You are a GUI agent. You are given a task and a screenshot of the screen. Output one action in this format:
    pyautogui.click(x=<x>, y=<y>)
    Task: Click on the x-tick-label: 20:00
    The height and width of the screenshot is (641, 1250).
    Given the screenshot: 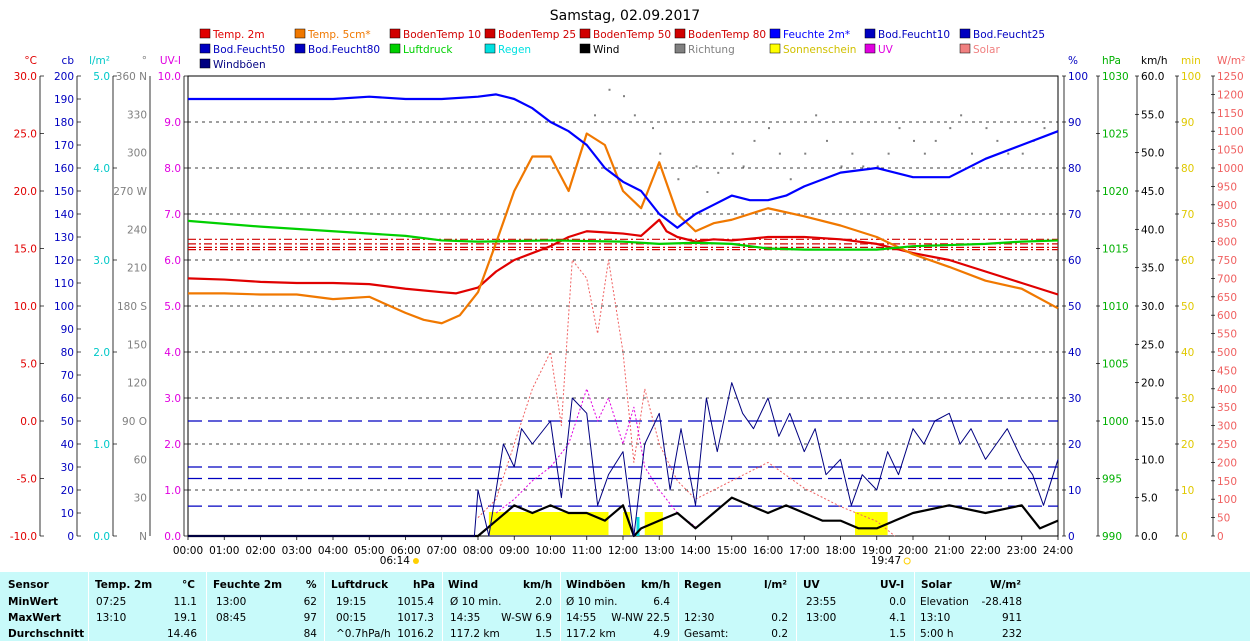 What is the action you would take?
    pyautogui.click(x=913, y=551)
    